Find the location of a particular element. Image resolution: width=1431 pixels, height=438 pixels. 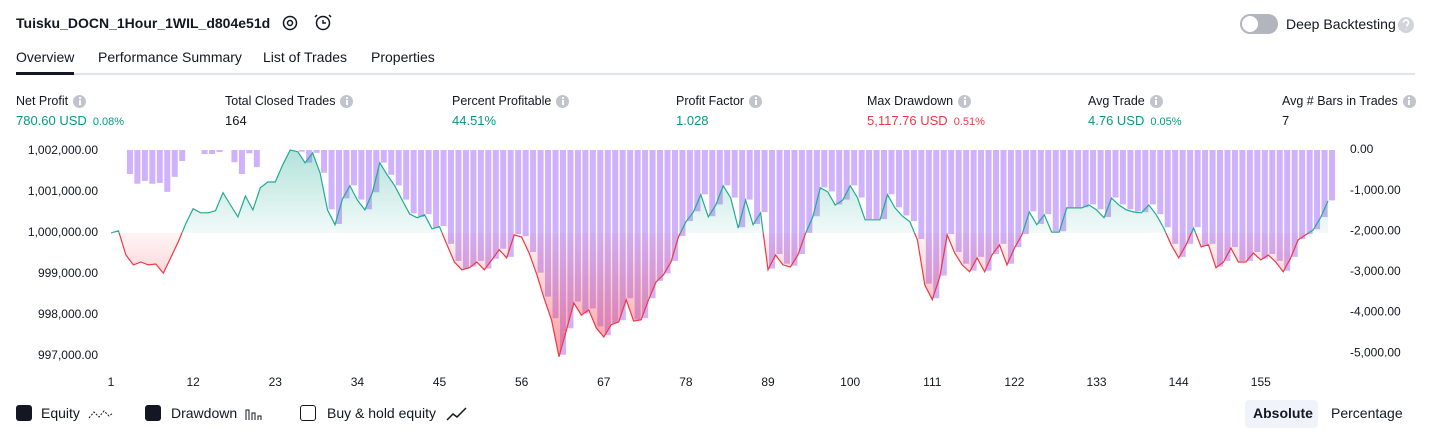

metric-value: 44.51% is located at coordinates (474, 120).